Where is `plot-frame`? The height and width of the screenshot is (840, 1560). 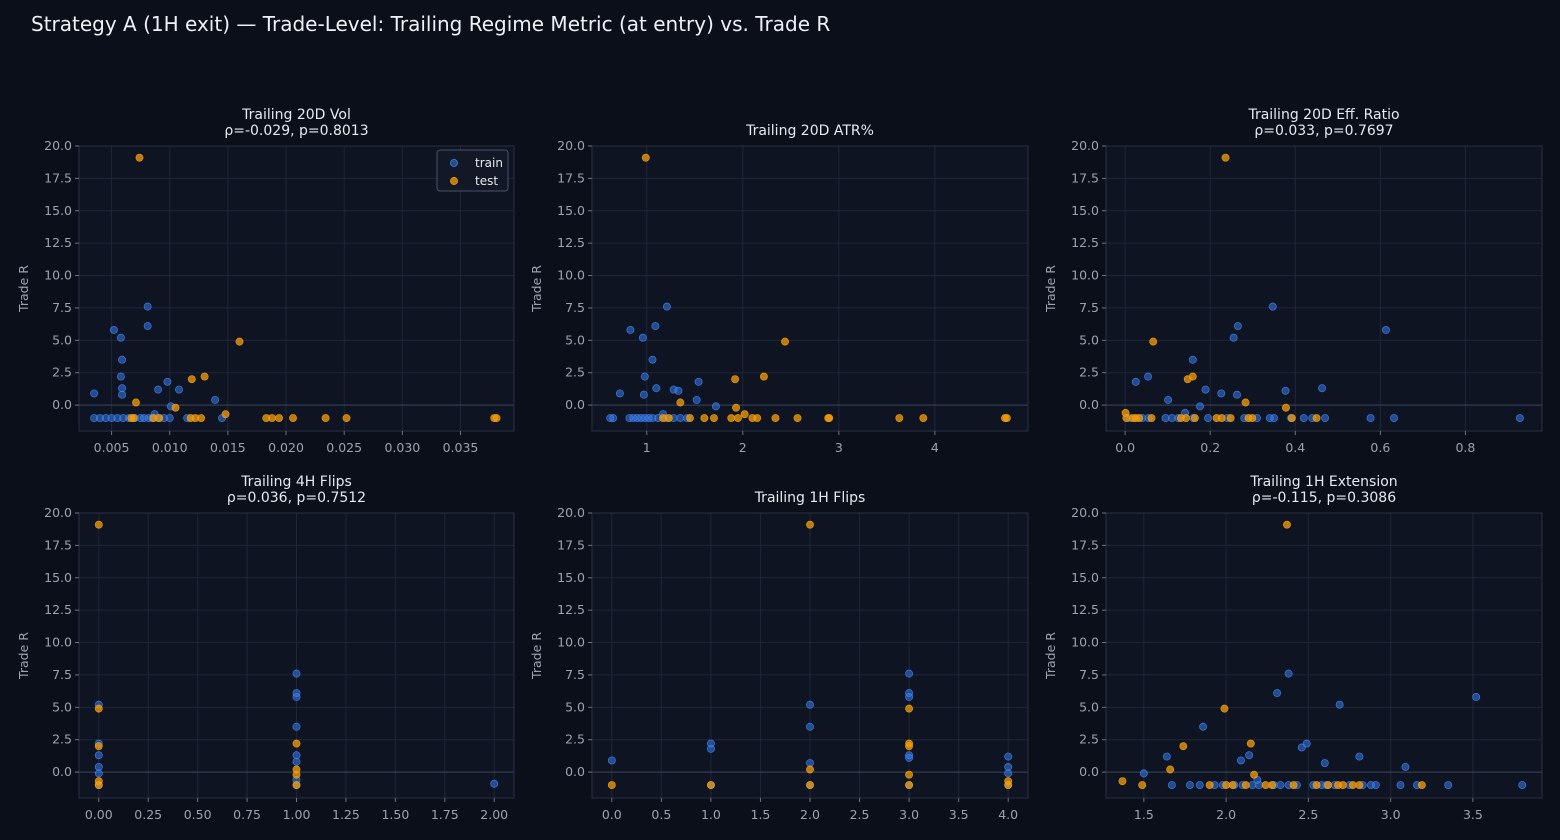
plot-frame is located at coordinates (810, 288).